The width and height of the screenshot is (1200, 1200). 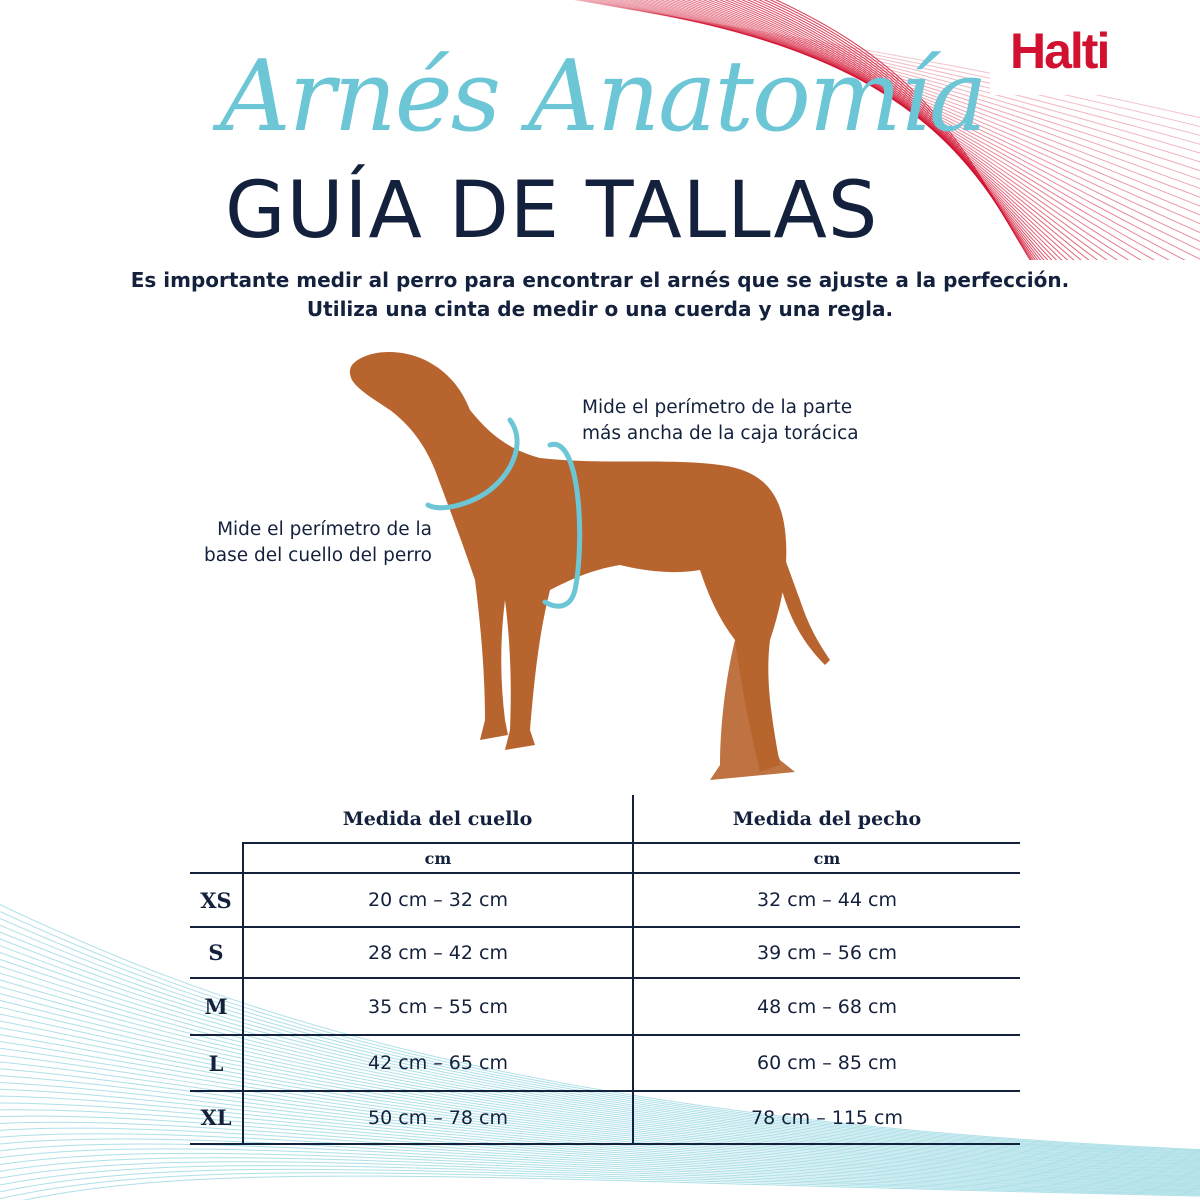 I want to click on script-title: Arnés Anatomía, so click(x=604, y=97).